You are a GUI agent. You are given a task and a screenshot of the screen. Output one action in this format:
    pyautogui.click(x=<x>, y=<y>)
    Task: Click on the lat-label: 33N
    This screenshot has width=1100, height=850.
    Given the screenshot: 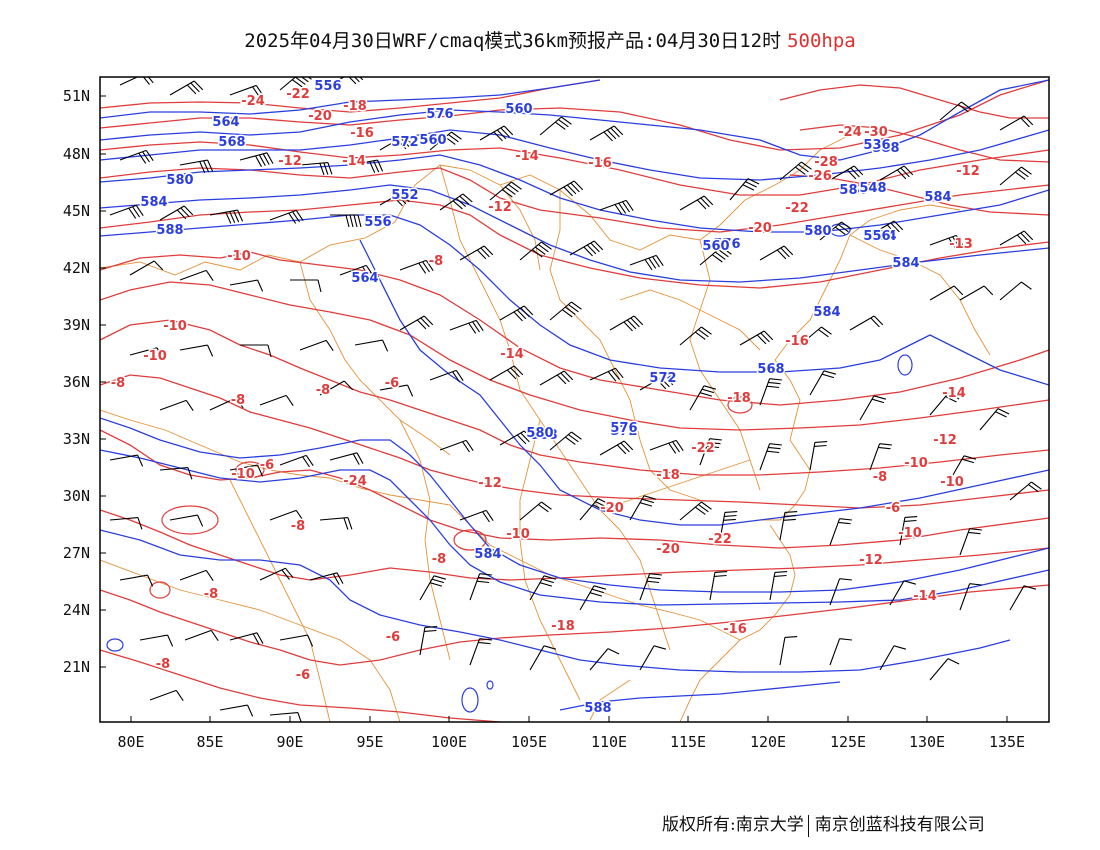 What is the action you would take?
    pyautogui.click(x=76, y=439)
    